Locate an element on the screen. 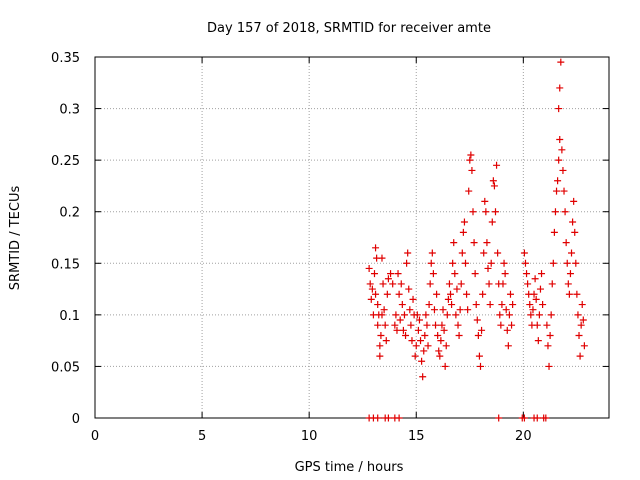 The image size is (640, 480). x-tick-label: 5 is located at coordinates (202, 436).